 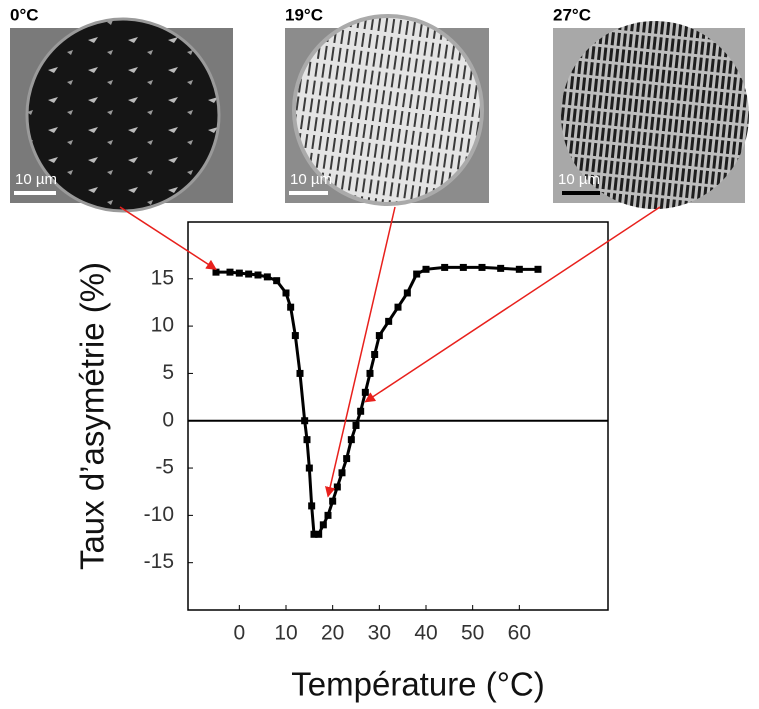 I want to click on y-tick-label: -5, so click(x=164, y=467).